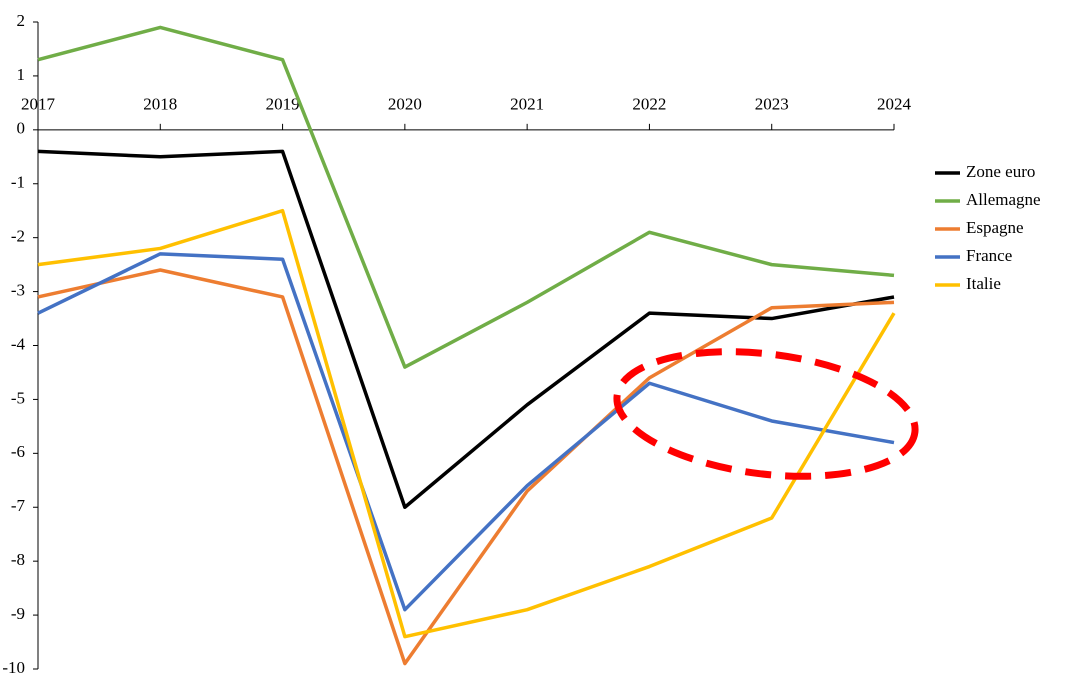 The width and height of the screenshot is (1074, 691). I want to click on y-tick-label: -6, so click(18, 451).